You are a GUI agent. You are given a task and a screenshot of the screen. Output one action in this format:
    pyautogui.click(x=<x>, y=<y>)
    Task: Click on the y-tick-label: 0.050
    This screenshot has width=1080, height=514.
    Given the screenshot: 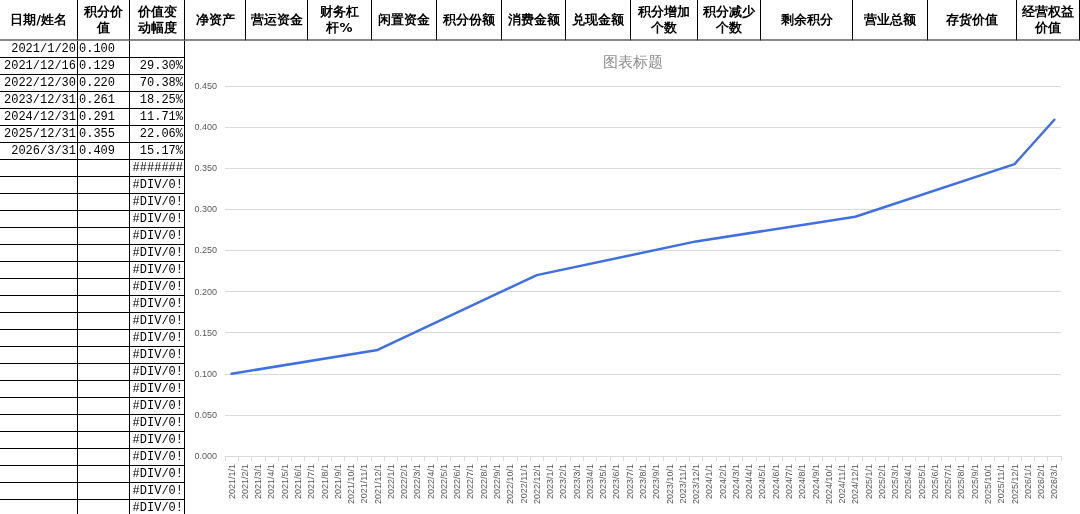 What is the action you would take?
    pyautogui.click(x=205, y=414)
    